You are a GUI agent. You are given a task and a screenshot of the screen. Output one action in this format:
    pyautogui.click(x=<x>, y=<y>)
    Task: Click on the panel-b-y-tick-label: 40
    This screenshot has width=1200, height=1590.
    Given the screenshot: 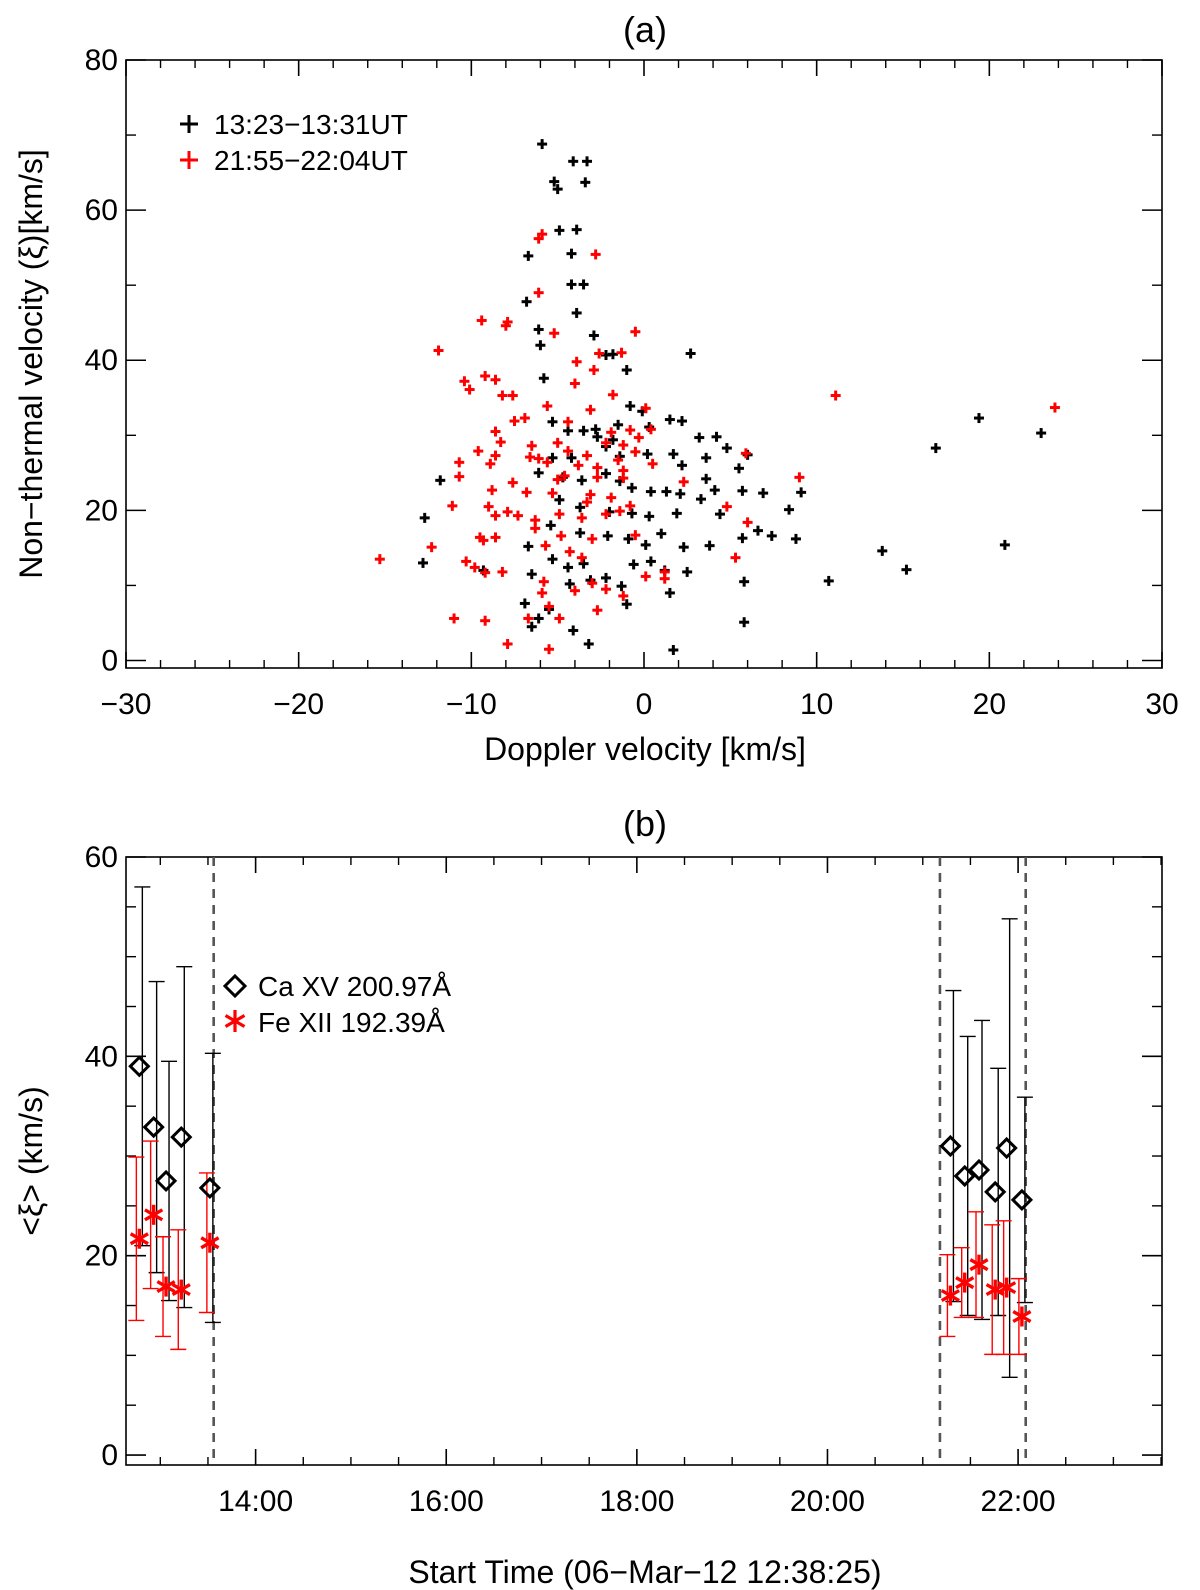 What is the action you would take?
    pyautogui.click(x=101, y=1056)
    